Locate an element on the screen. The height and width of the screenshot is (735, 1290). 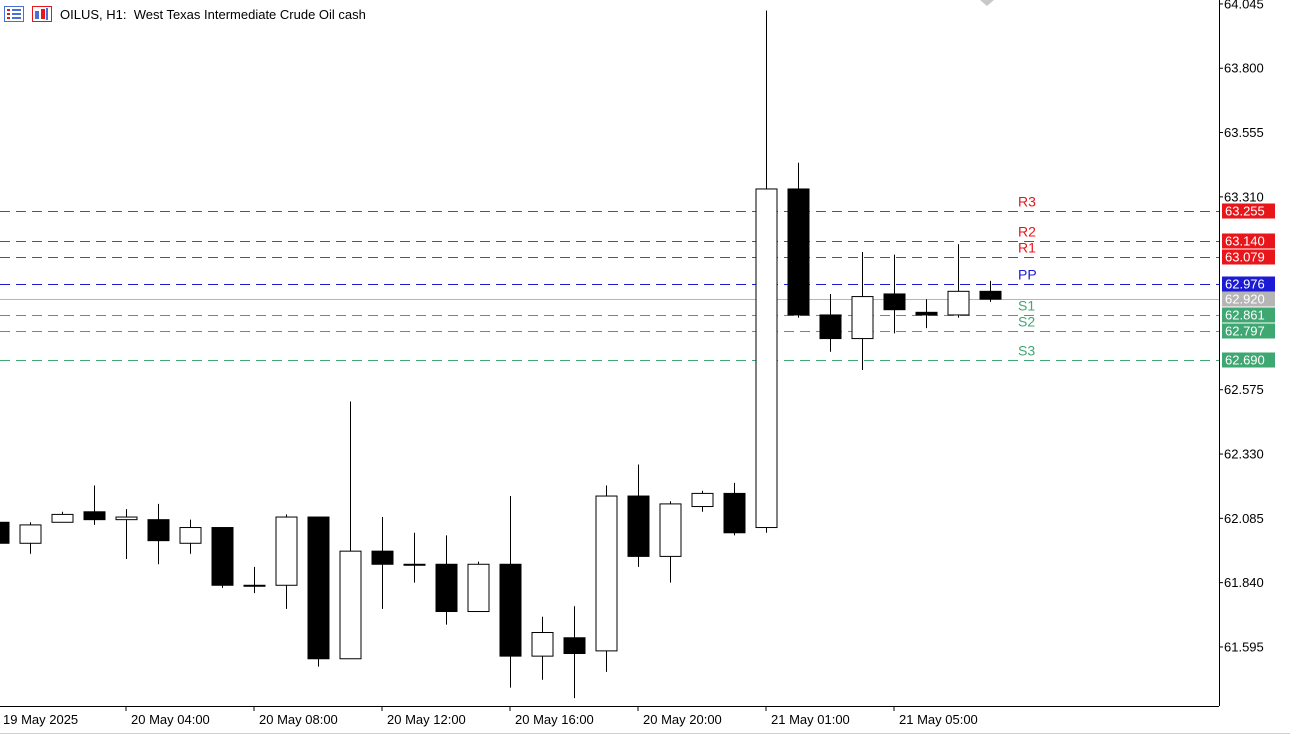
y-tick-label: 63.800 is located at coordinates (1244, 68).